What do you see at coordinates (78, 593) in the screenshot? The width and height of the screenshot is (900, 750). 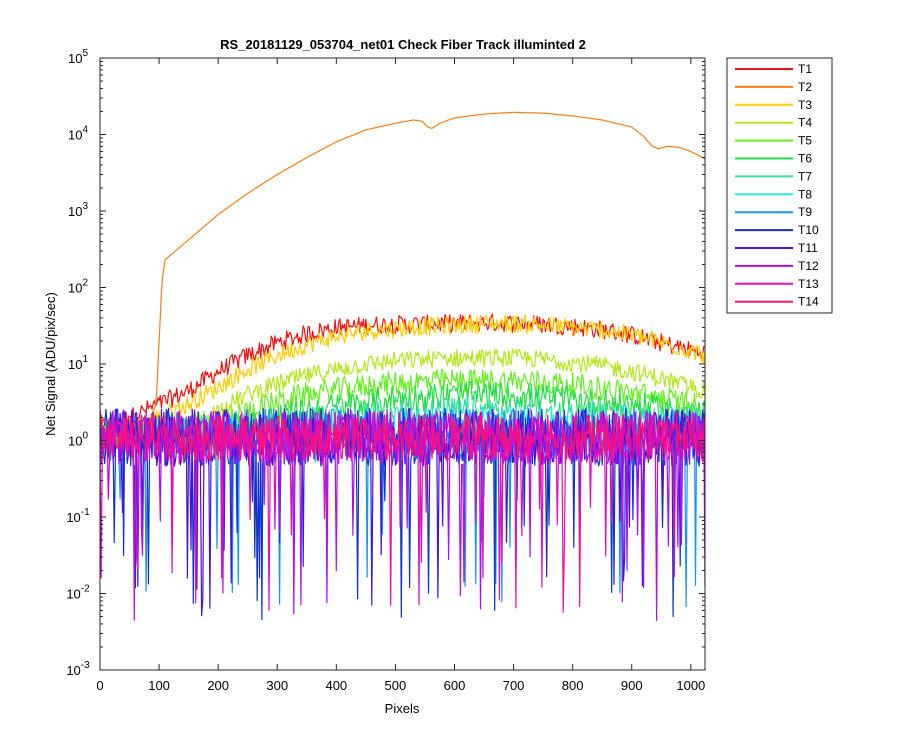 I see `y-tick-label: 10⁻²` at bounding box center [78, 593].